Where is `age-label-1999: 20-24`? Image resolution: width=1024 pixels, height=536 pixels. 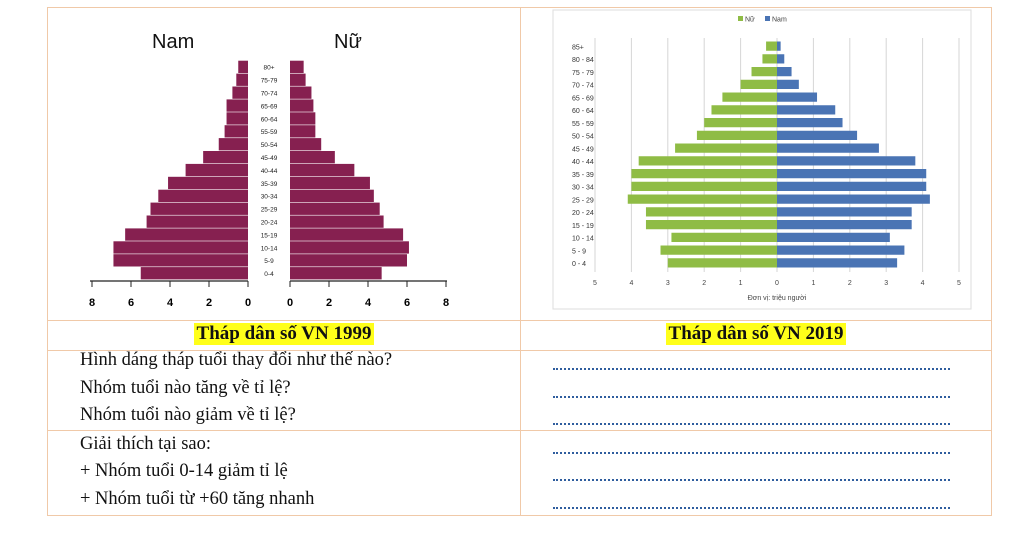 age-label-1999: 20-24 is located at coordinates (269, 222).